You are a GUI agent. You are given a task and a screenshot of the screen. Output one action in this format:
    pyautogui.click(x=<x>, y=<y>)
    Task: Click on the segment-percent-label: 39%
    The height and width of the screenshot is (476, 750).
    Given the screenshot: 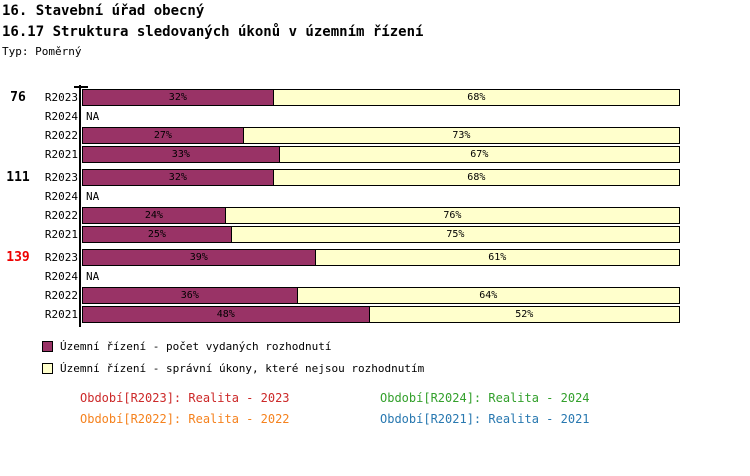 What is the action you would take?
    pyautogui.click(x=198, y=257)
    